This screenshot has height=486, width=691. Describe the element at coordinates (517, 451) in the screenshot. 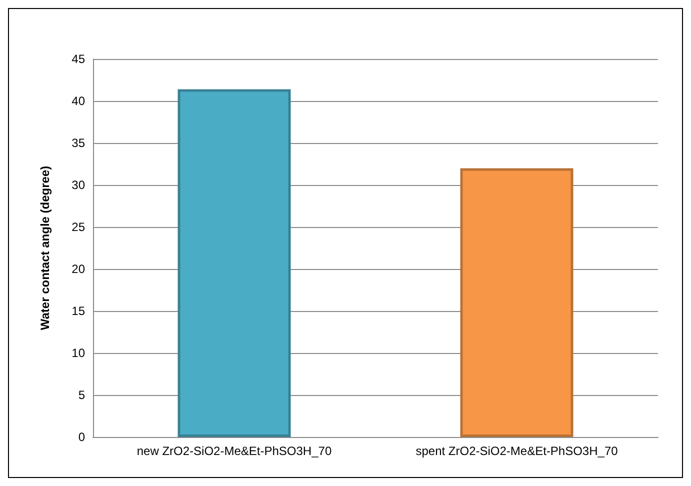

I see `x-tick-label: spent ZrO2-SiO2-Me&Et-PhSO3H_70` at that location.